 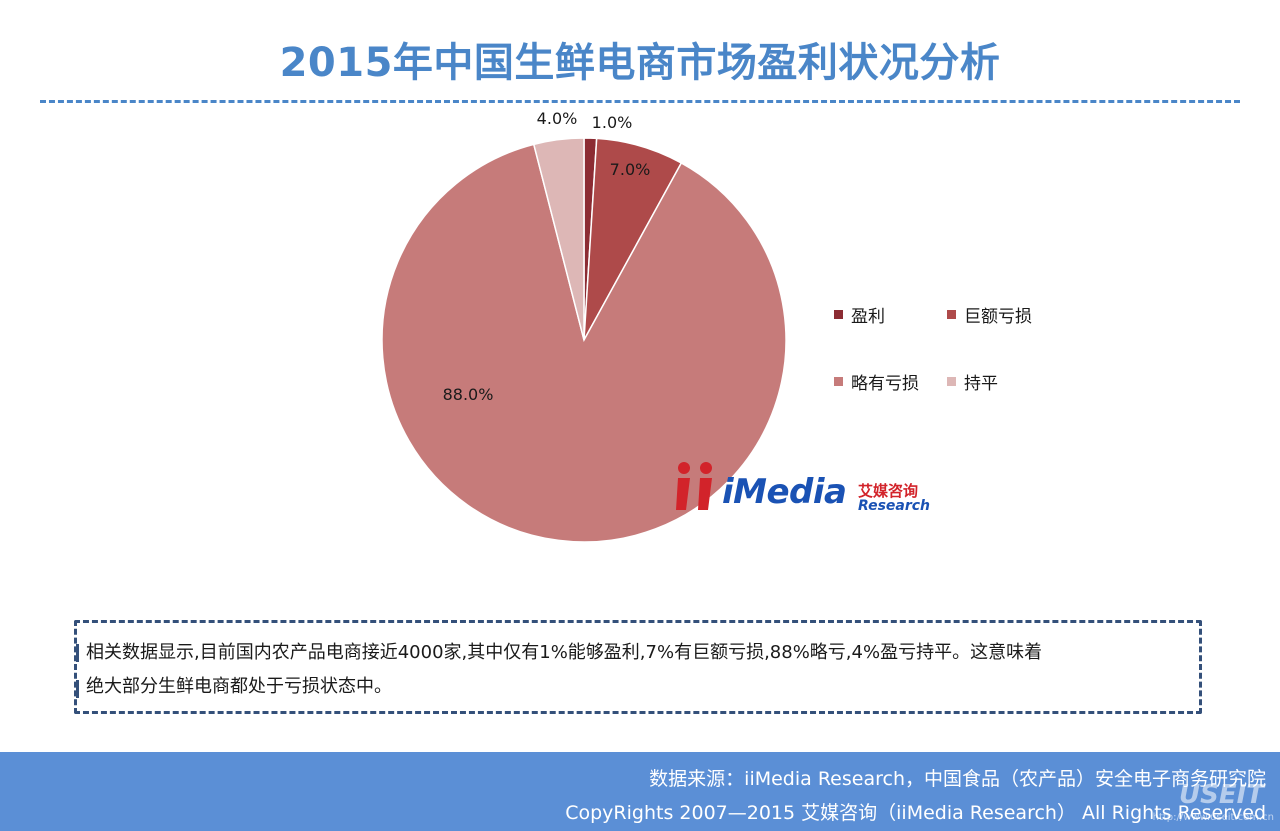 I want to click on logo-english-name: Research, so click(x=894, y=506).